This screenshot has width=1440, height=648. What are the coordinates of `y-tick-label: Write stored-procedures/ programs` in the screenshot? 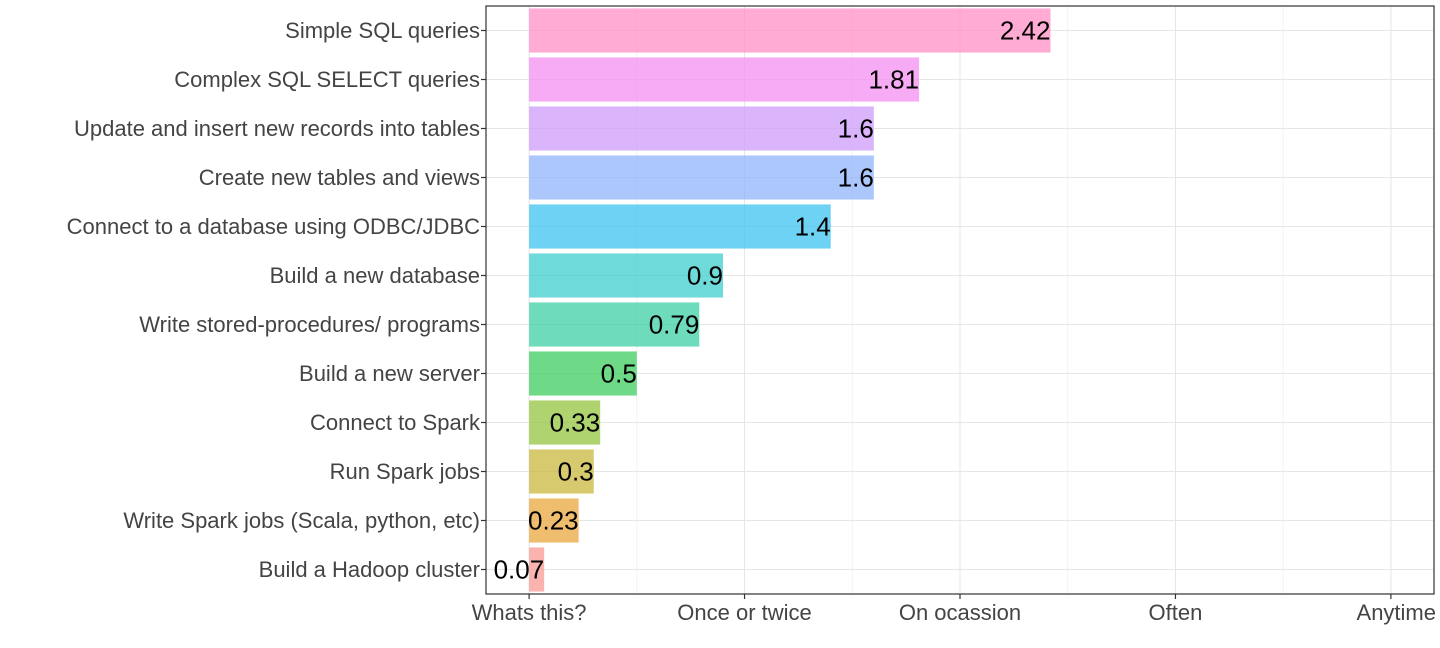 It's located at (309, 324).